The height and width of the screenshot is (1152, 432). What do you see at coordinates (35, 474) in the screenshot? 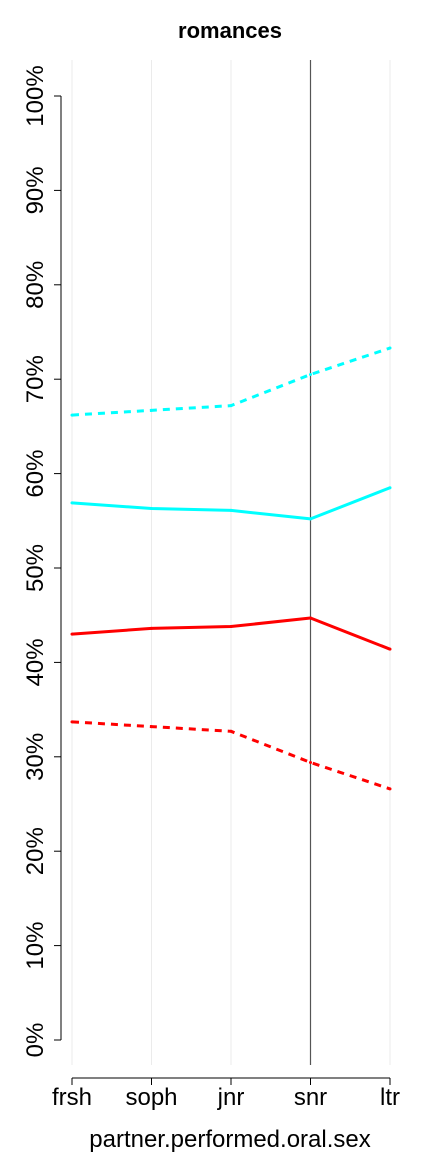
I see `y-tick-label: 60%` at bounding box center [35, 474].